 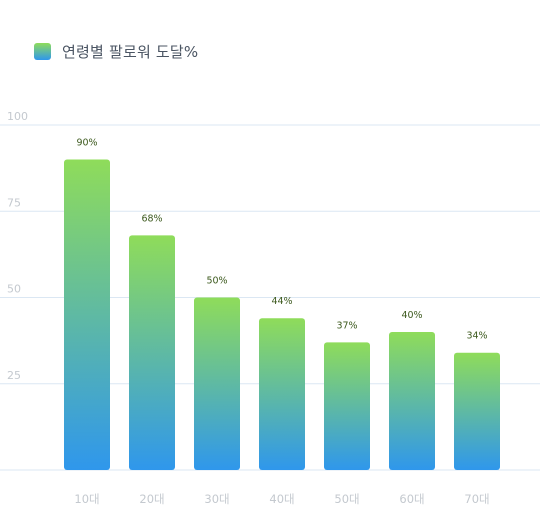 I want to click on y-tick-label: 50, so click(x=14, y=289).